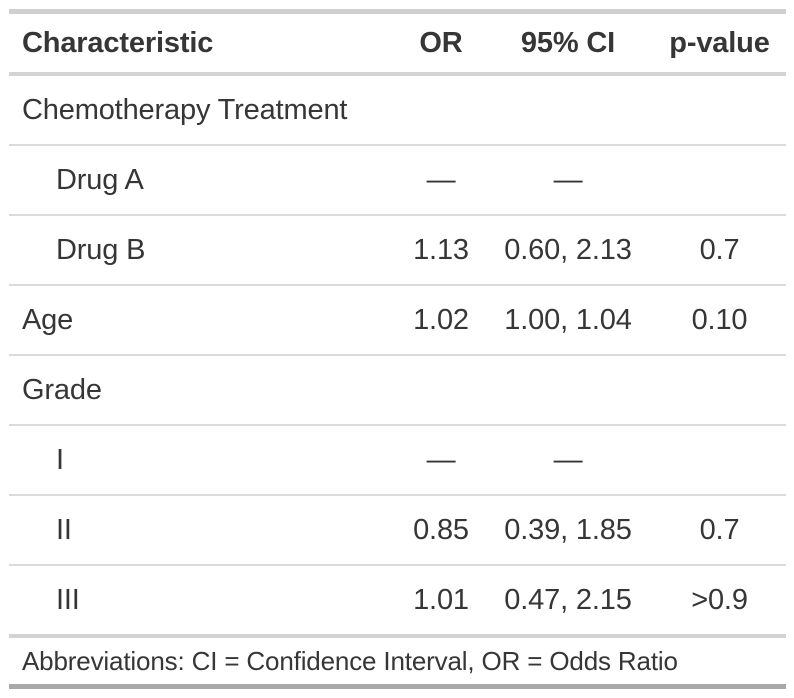 The width and height of the screenshot is (794, 698). I want to click on table-row: III 1.01 0.47, 2.15 >0.9, so click(397, 601).